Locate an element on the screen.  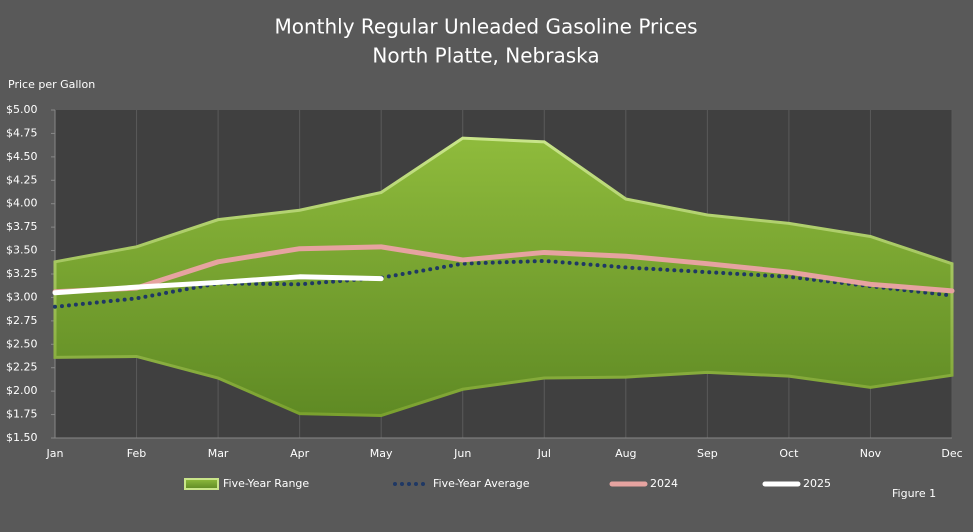
x-tick-label: Jan is located at coordinates (55, 453).